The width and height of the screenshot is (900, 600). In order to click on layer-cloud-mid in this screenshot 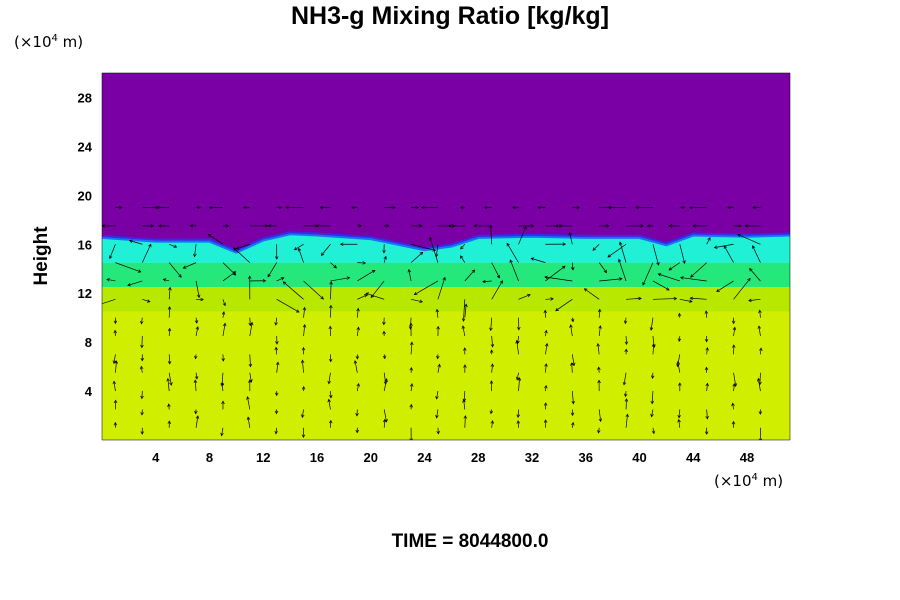, I will do `click(446, 275)`.